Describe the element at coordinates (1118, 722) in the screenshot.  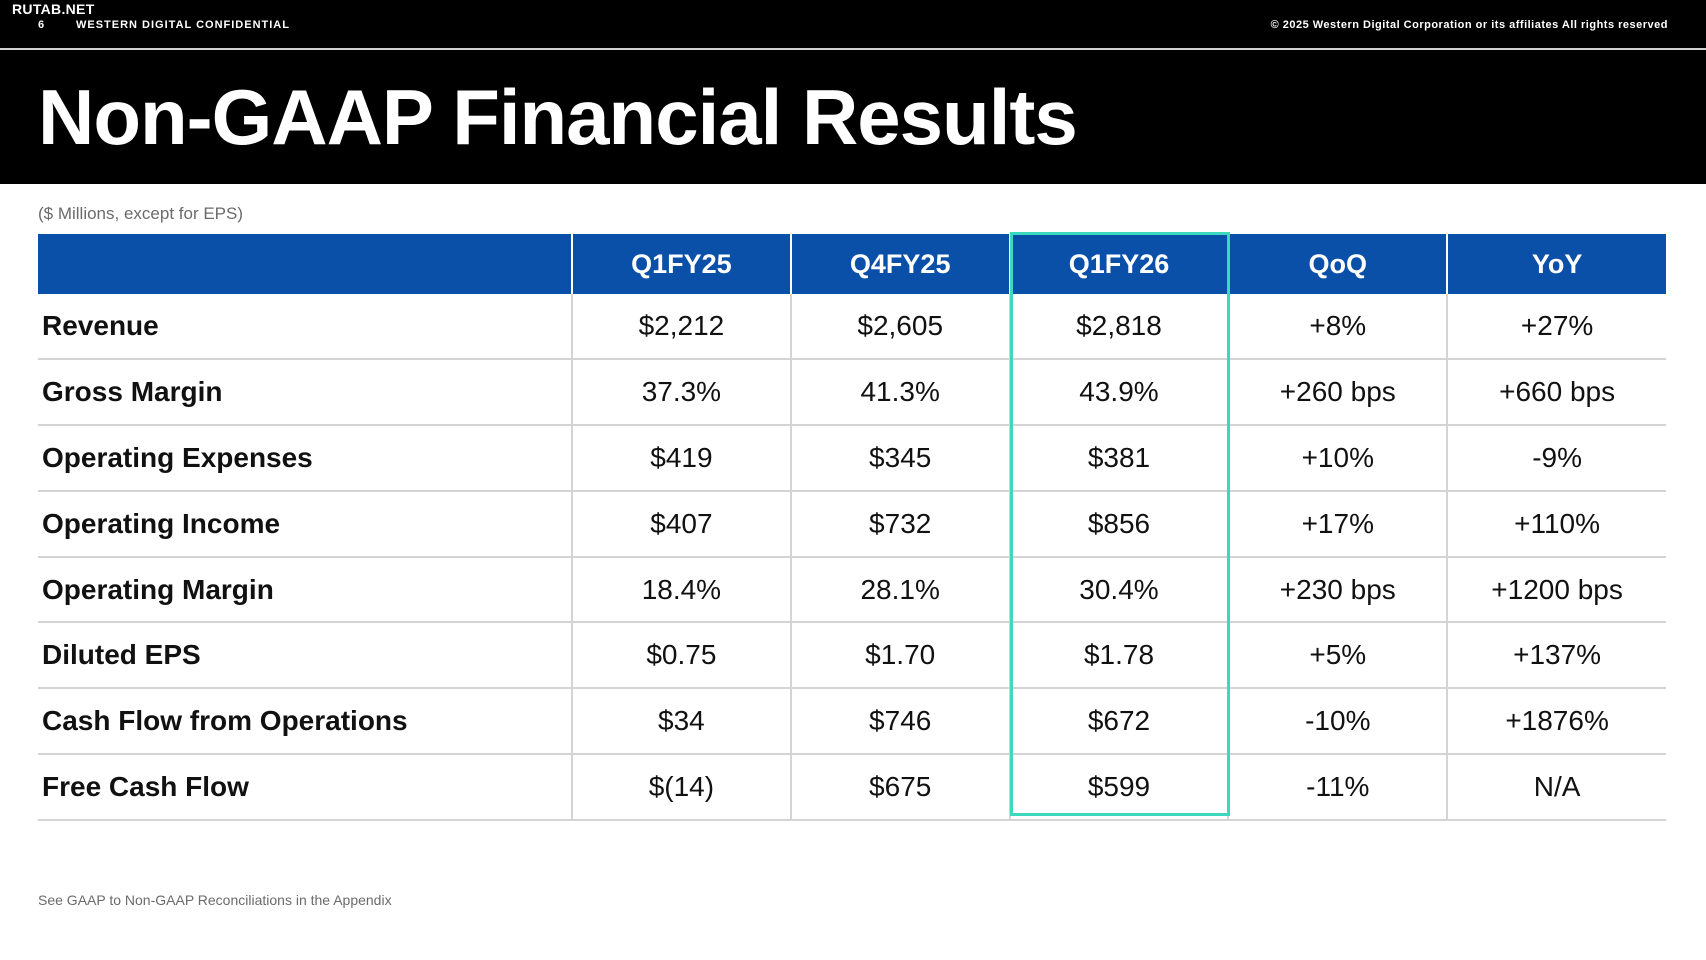
I see `table-cell: $672` at that location.